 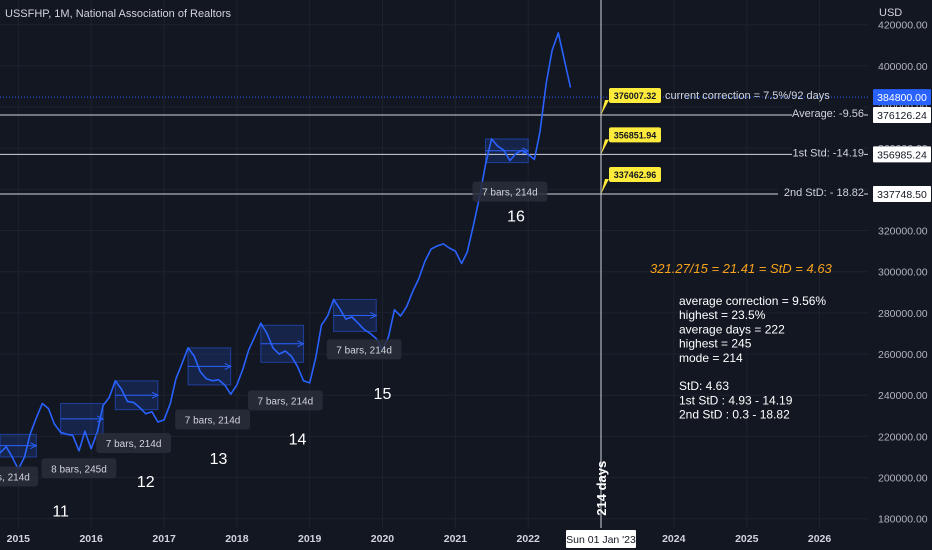 I want to click on stats-line: highest = 245, so click(x=715, y=344).